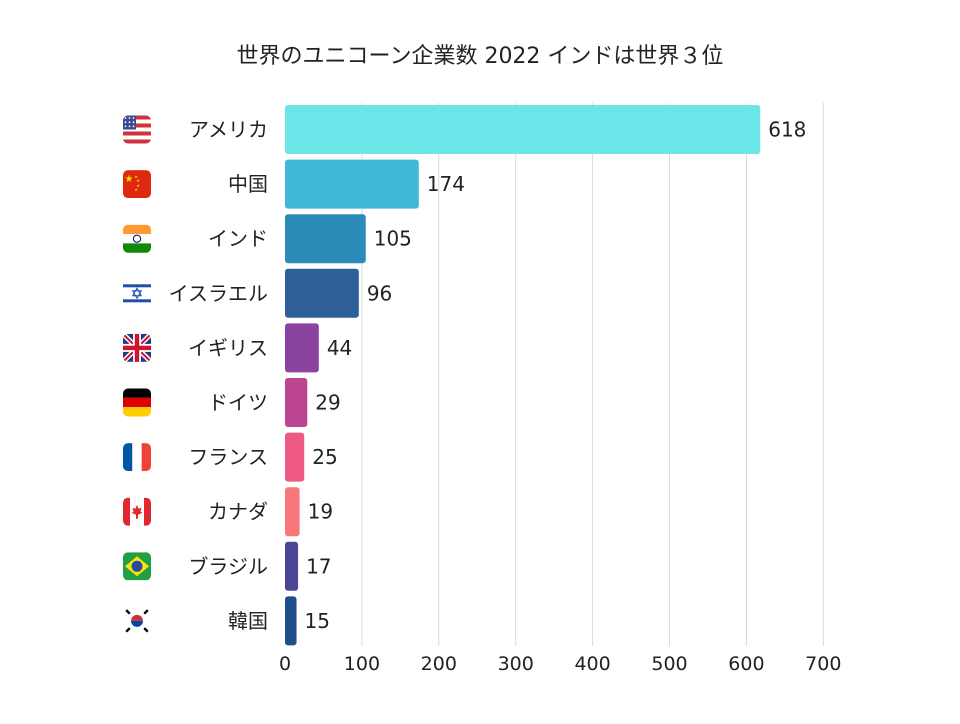  What do you see at coordinates (746, 664) in the screenshot?
I see `x-tick-label: 600` at bounding box center [746, 664].